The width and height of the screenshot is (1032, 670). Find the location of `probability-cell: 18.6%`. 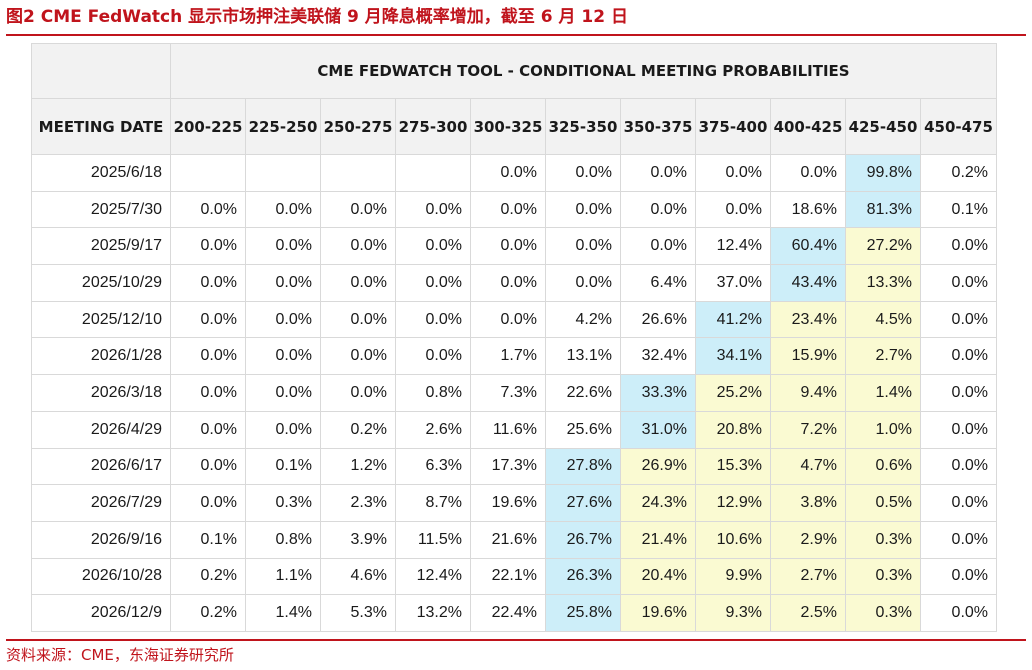

probability-cell: 18.6% is located at coordinates (808, 209).